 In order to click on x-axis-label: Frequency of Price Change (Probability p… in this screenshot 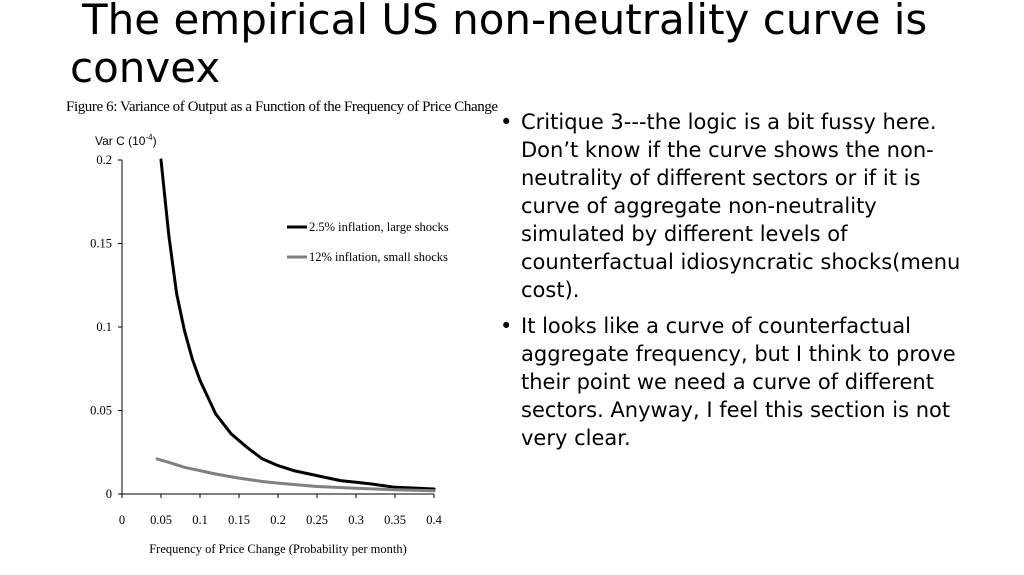, I will do `click(278, 549)`.